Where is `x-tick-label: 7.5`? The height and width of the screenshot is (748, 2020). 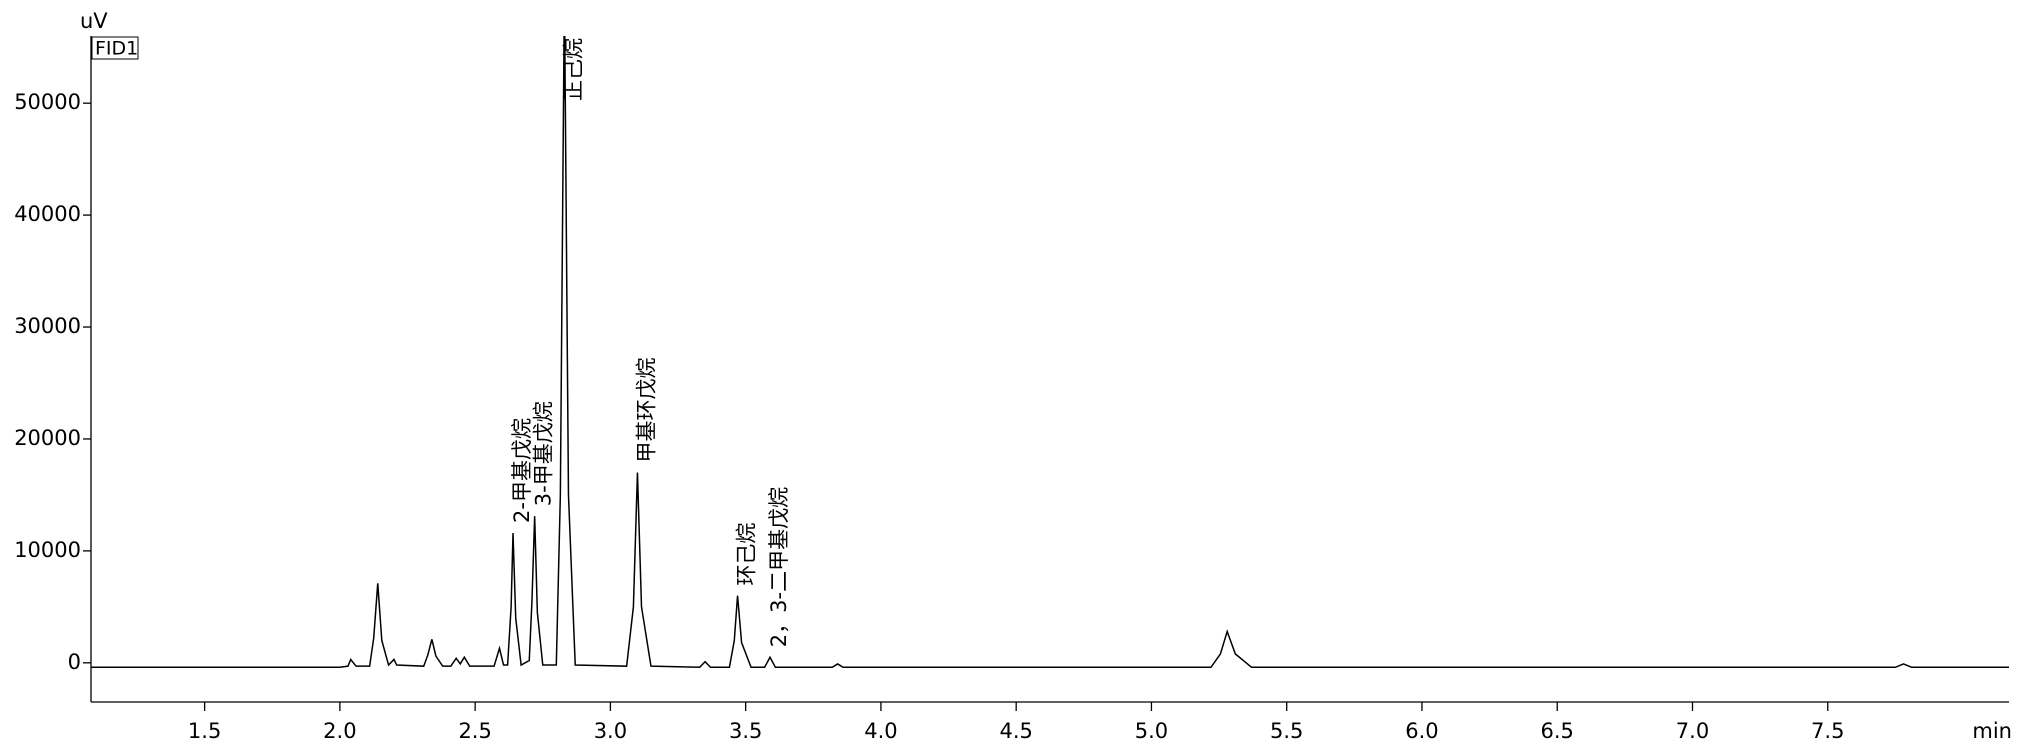 x-tick-label: 7.5 is located at coordinates (1827, 731).